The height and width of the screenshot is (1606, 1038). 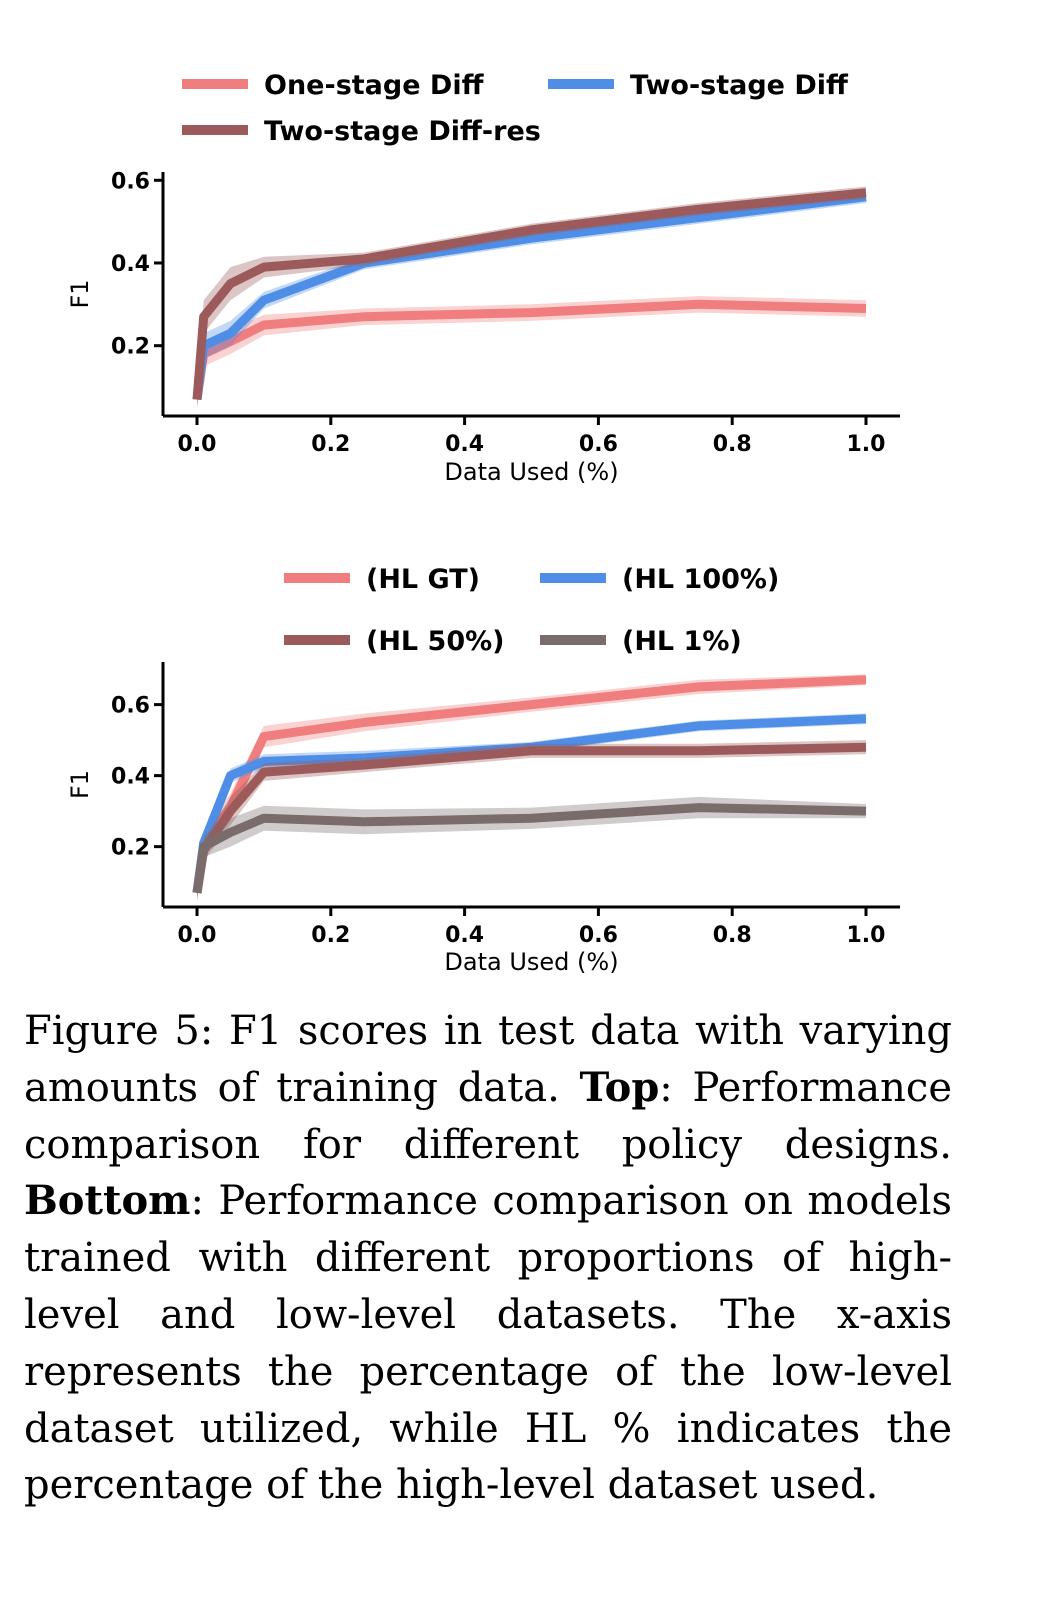 I want to click on legend-item: Two-stage Diff-res, so click(x=361, y=131).